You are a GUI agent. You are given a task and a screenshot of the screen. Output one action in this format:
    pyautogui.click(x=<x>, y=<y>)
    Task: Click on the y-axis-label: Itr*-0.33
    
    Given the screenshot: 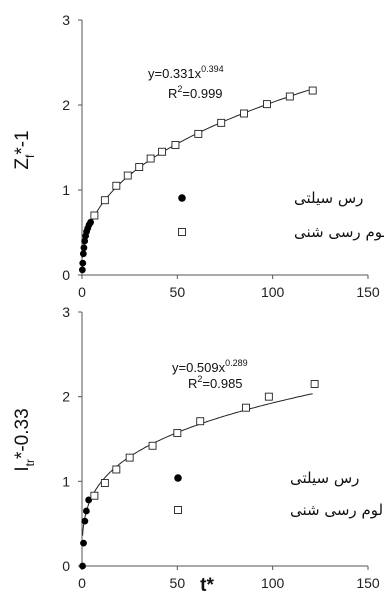 What is the action you would take?
    pyautogui.click(x=24, y=439)
    